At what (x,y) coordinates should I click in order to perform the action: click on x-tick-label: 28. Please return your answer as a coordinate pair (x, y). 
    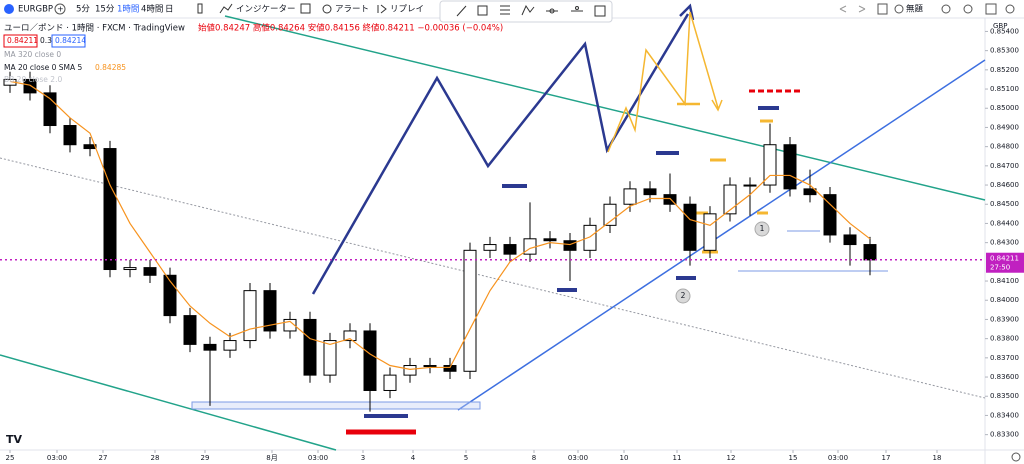
    Looking at the image, I should click on (155, 458).